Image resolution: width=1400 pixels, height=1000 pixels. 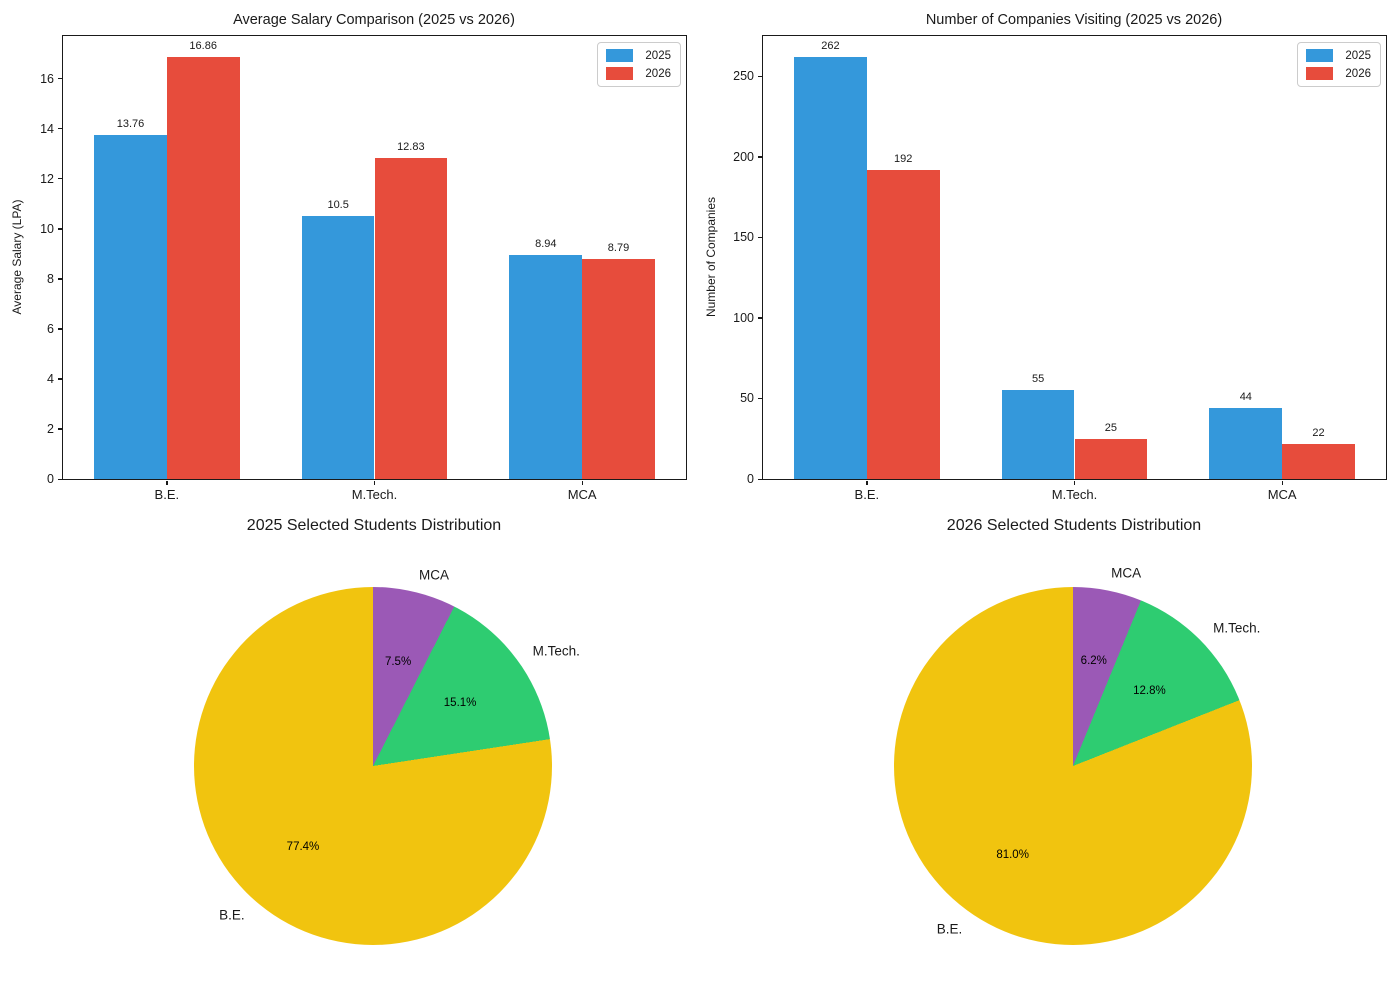 I want to click on bar-value-label: 12.83, so click(x=411, y=146).